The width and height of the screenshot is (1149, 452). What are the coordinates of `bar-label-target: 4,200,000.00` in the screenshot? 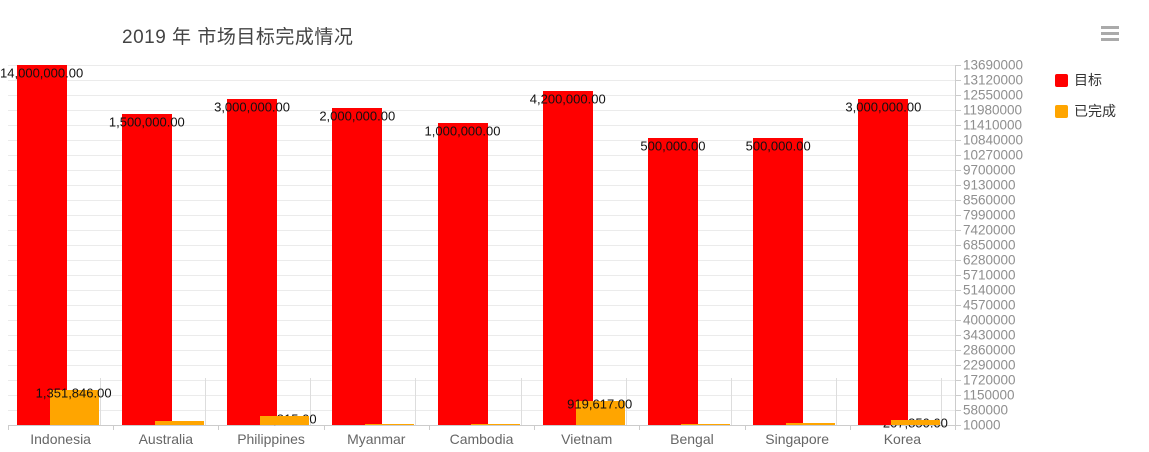 It's located at (567, 99).